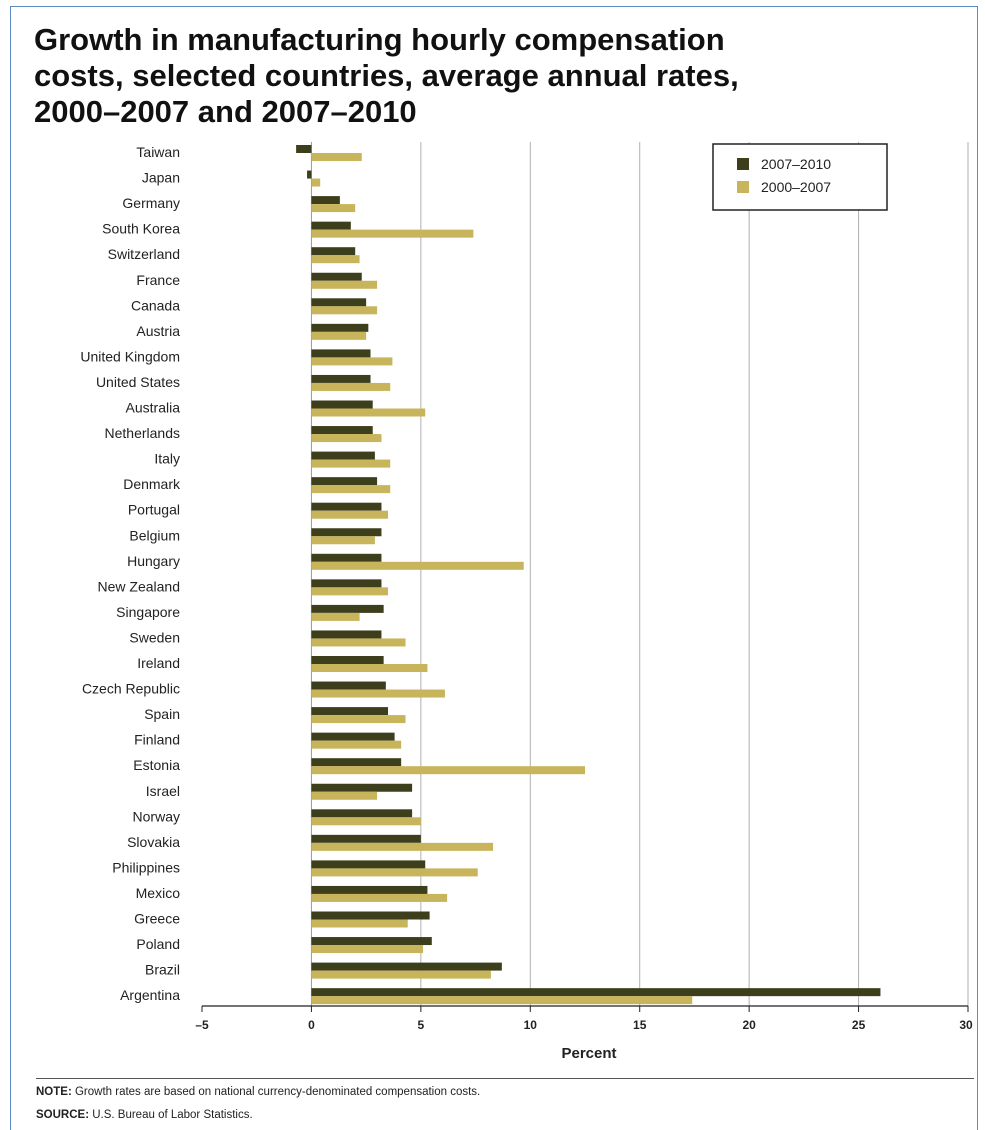 This screenshot has width=985, height=1130. I want to click on x-tick-label: 20, so click(749, 1025).